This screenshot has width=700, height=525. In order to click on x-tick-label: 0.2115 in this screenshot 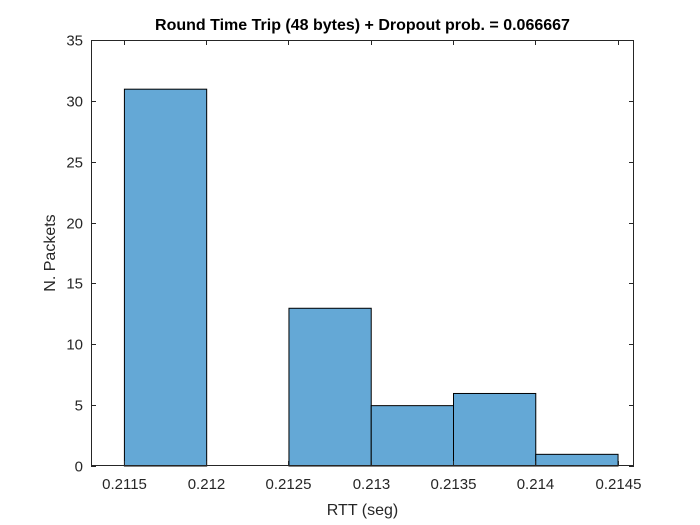, I will do `click(124, 484)`.